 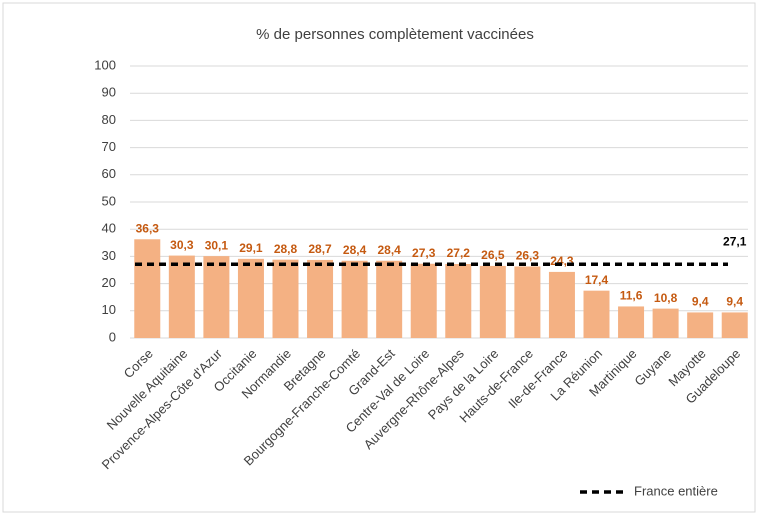 I want to click on data-label: 17,4, so click(x=597, y=280).